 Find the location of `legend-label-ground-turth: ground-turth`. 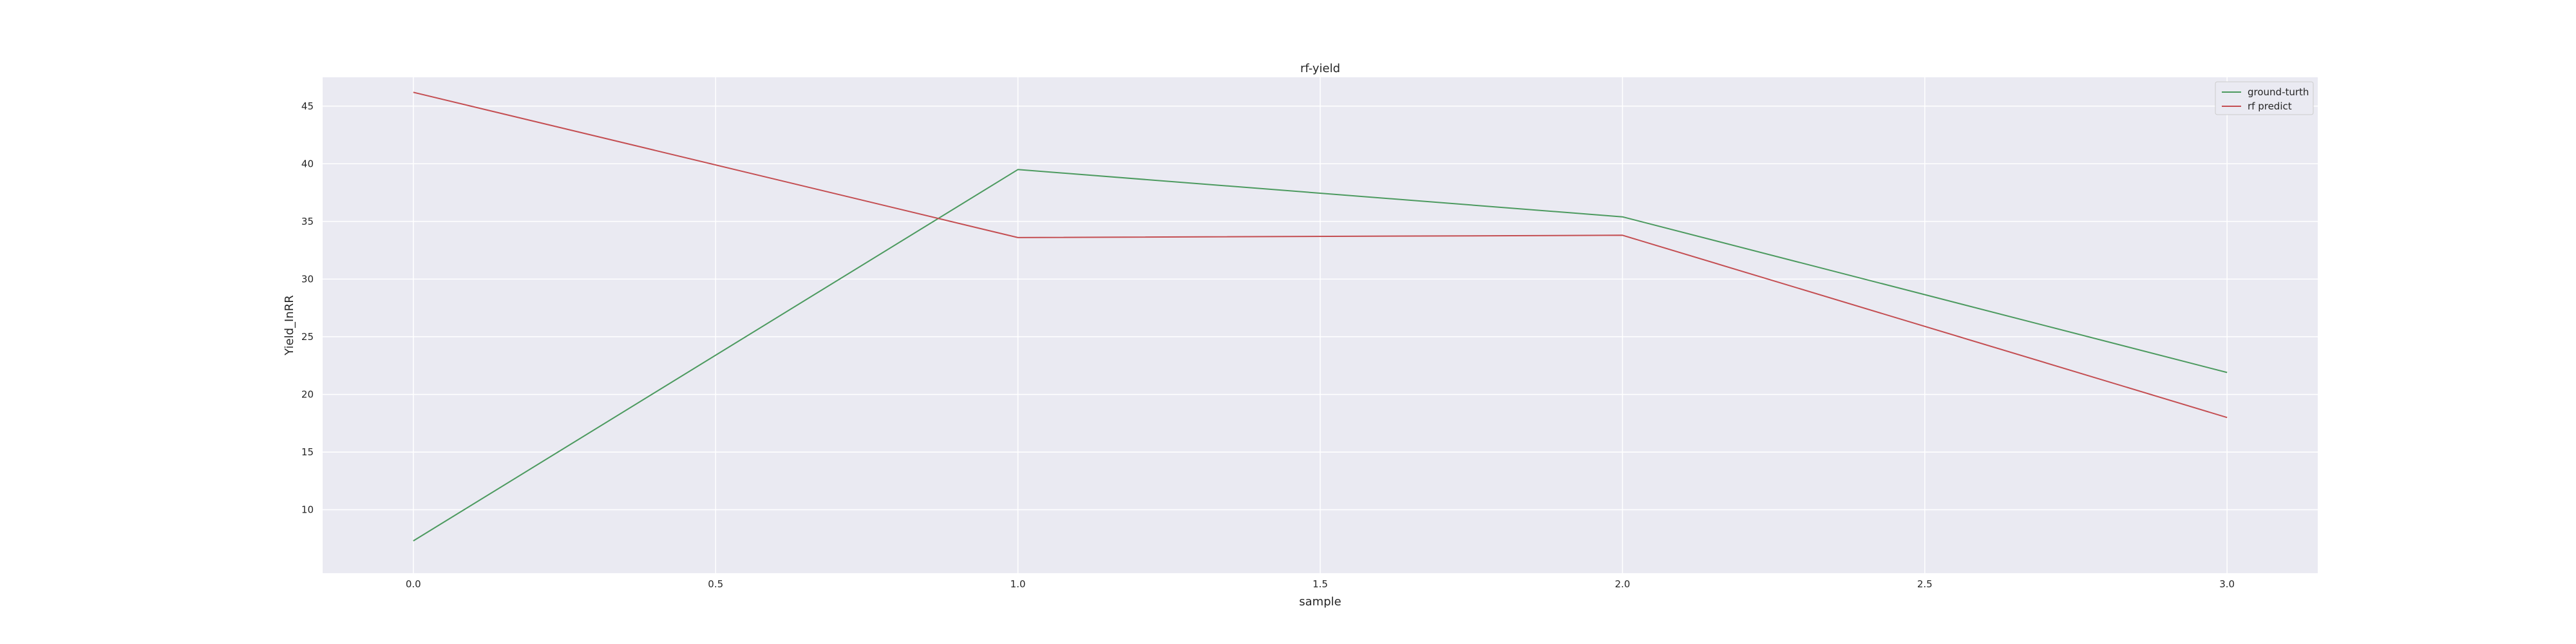

legend-label-ground-turth: ground-turth is located at coordinates (2278, 92).